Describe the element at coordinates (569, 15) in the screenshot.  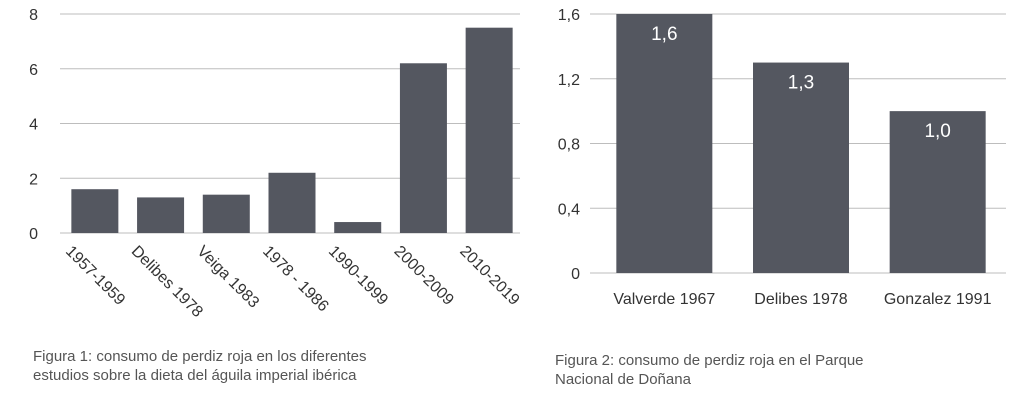
I see `chart-2-y-tick-label: 1,6` at that location.